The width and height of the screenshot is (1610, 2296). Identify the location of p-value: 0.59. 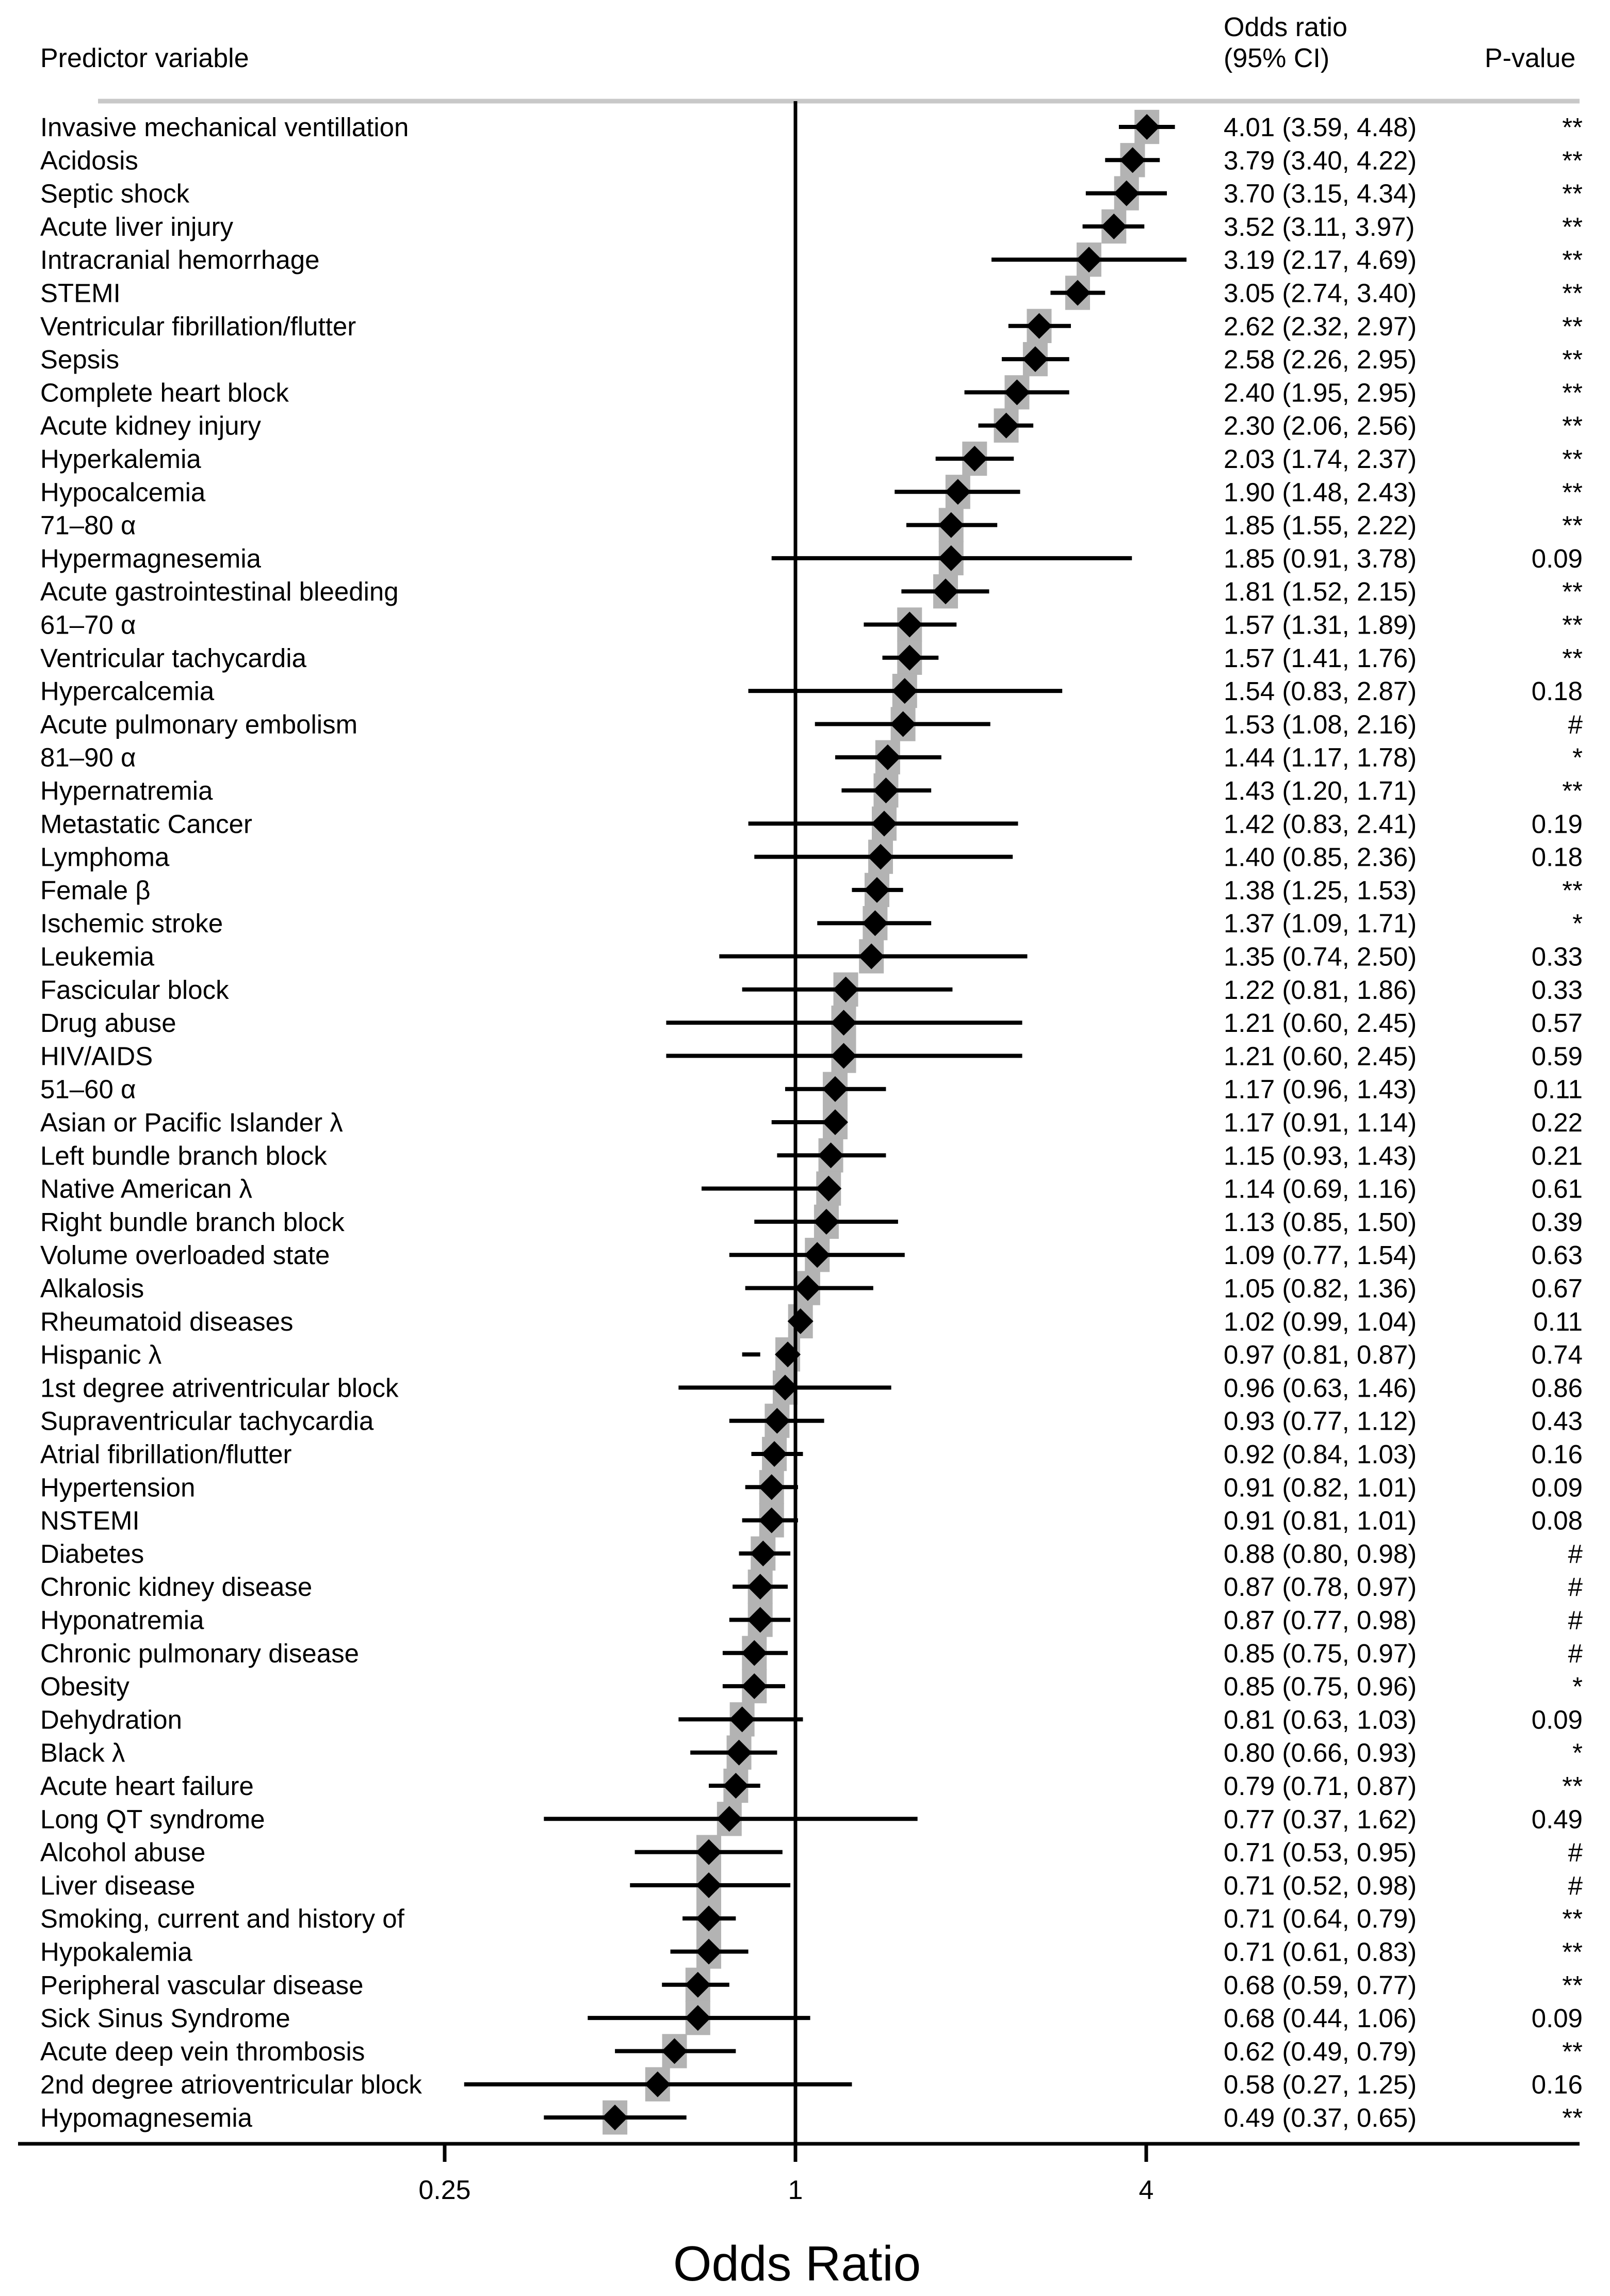
(1557, 1056).